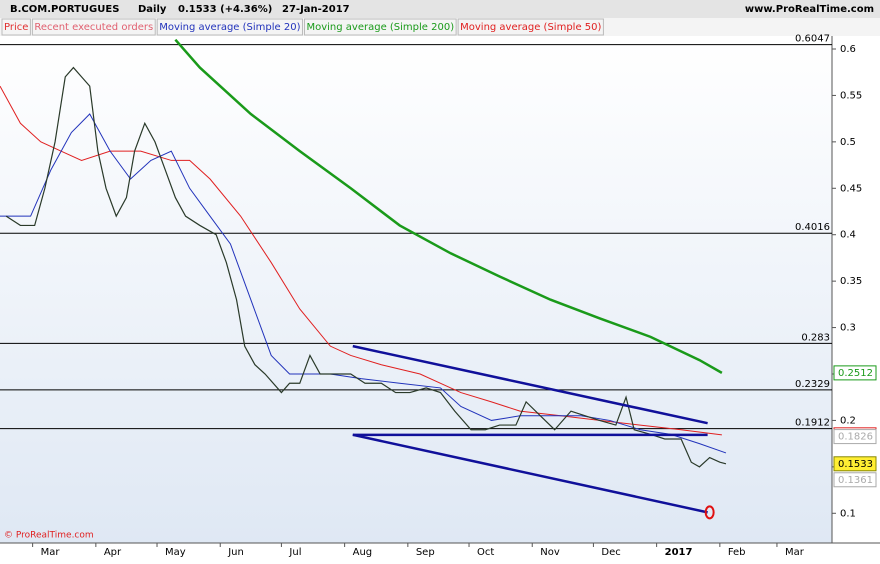 This screenshot has height=564, width=880. What do you see at coordinates (425, 552) in the screenshot?
I see `x-tick-label: Sep` at bounding box center [425, 552].